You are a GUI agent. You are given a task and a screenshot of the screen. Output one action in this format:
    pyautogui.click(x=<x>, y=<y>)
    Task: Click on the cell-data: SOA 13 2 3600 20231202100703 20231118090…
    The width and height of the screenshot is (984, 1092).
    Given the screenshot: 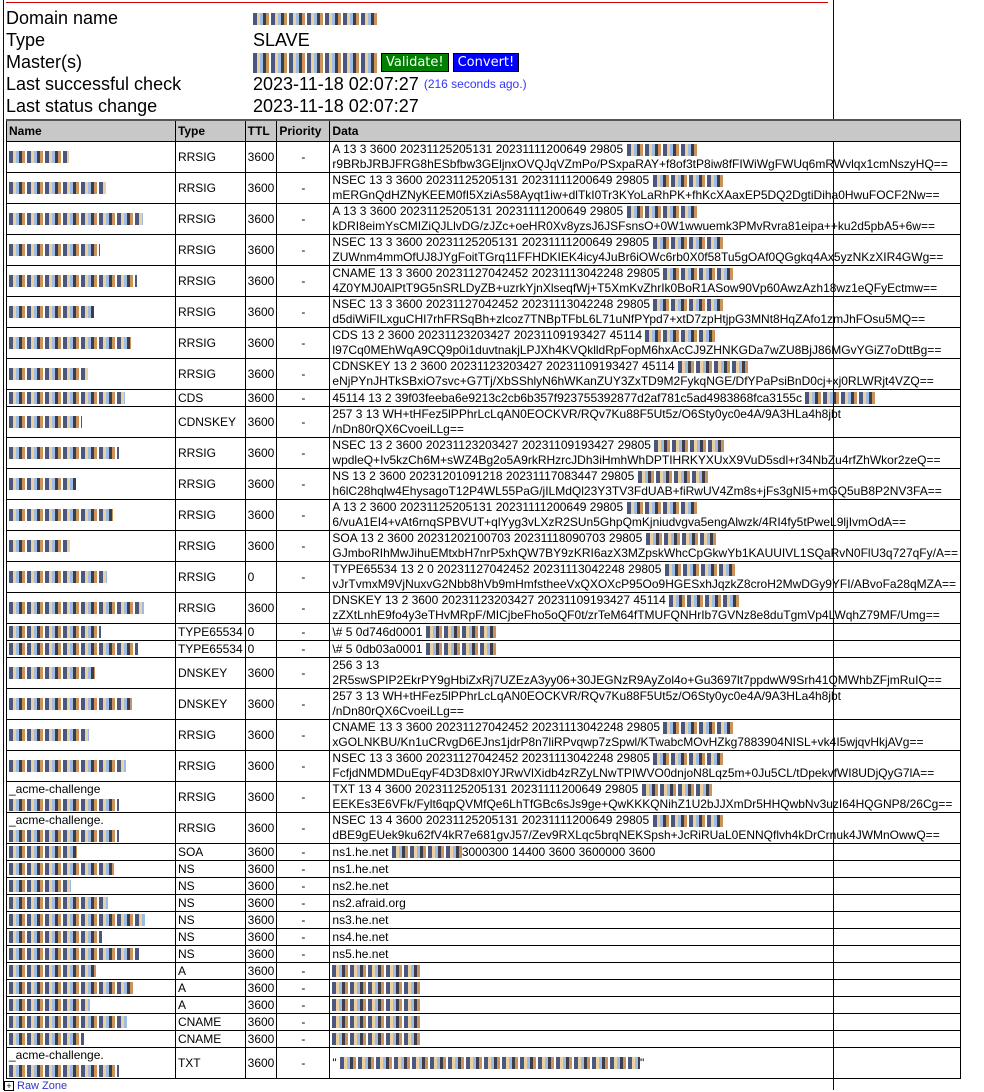 What is the action you would take?
    pyautogui.click(x=645, y=546)
    